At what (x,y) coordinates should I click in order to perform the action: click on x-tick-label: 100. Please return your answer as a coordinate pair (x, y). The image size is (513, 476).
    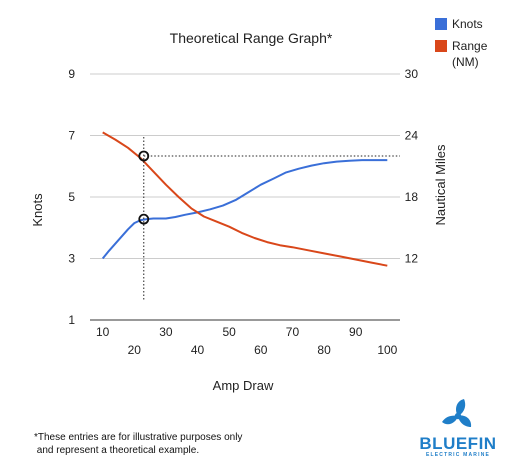
    Looking at the image, I should click on (387, 350).